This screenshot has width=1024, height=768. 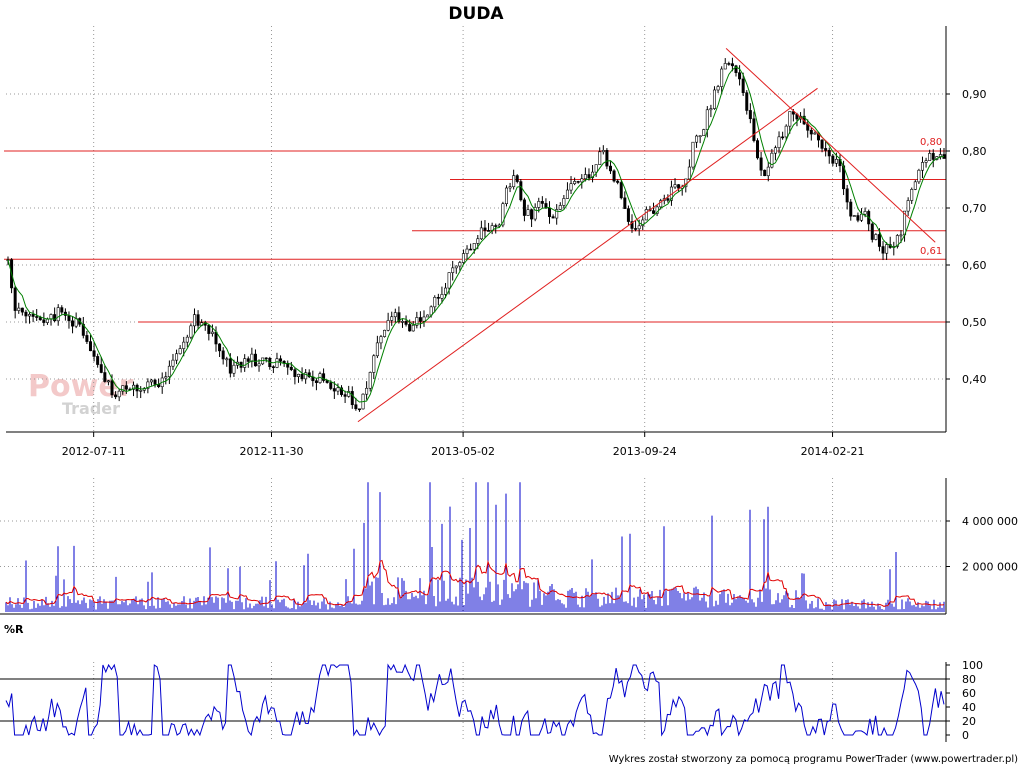 What do you see at coordinates (990, 567) in the screenshot?
I see `volume-ytick-label-0: 2 000 000` at bounding box center [990, 567].